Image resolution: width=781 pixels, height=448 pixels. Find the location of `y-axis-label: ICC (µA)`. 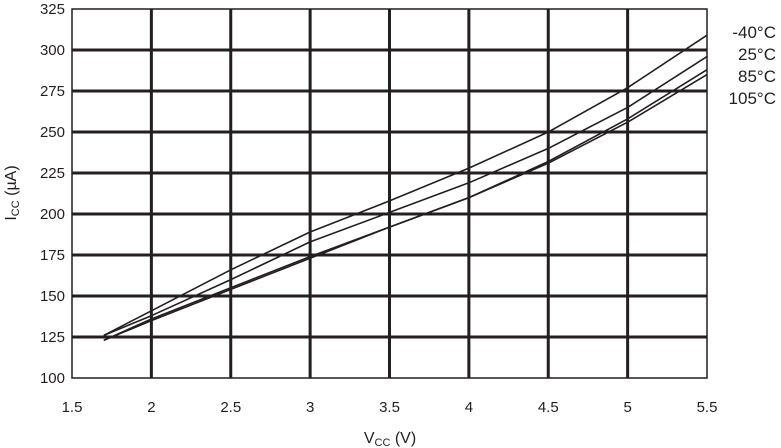

y-axis-label: ICC (µA) is located at coordinates (12, 192).